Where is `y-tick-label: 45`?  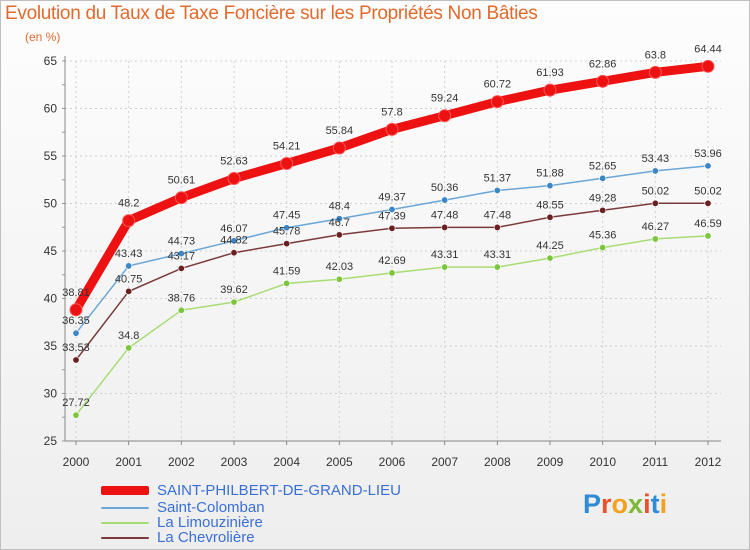 y-tick-label: 45 is located at coordinates (51, 251).